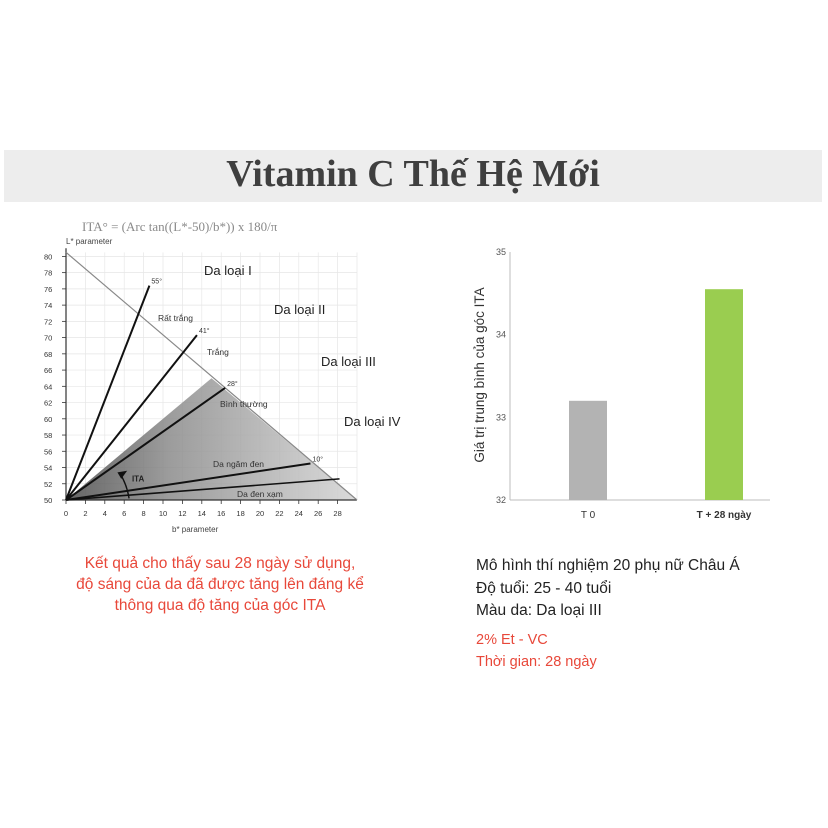 This screenshot has width=828, height=828. What do you see at coordinates (202, 513) in the screenshot?
I see `x-tick-label: 14` at bounding box center [202, 513].